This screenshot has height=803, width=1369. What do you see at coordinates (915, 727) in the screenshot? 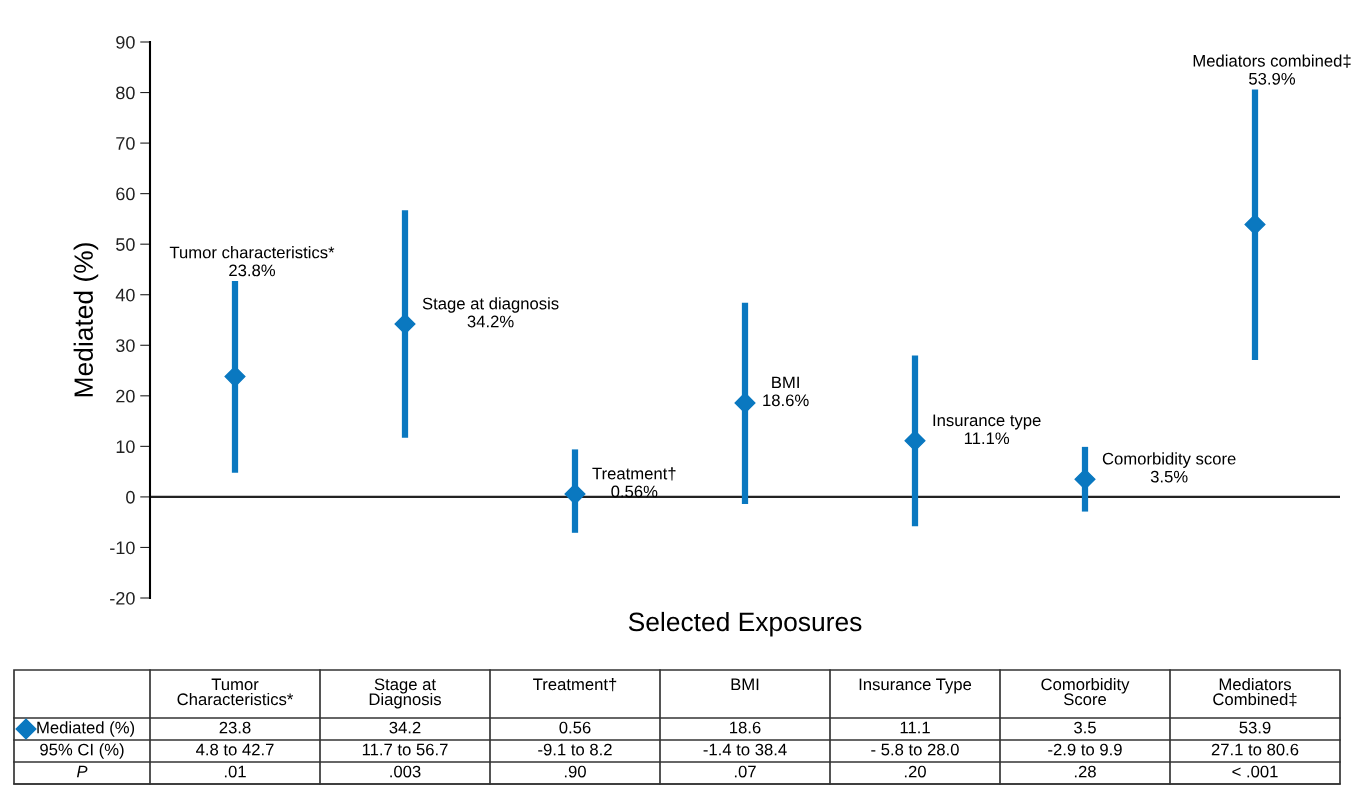
I see `data-label: 11.1` at bounding box center [915, 727].